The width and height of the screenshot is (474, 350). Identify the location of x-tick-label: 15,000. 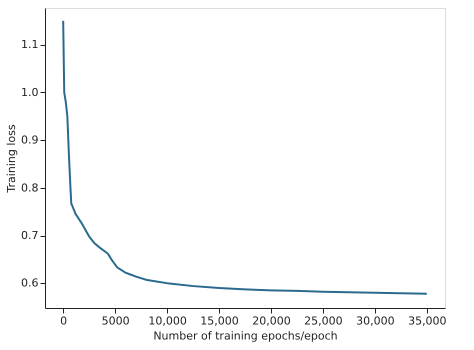
(219, 321).